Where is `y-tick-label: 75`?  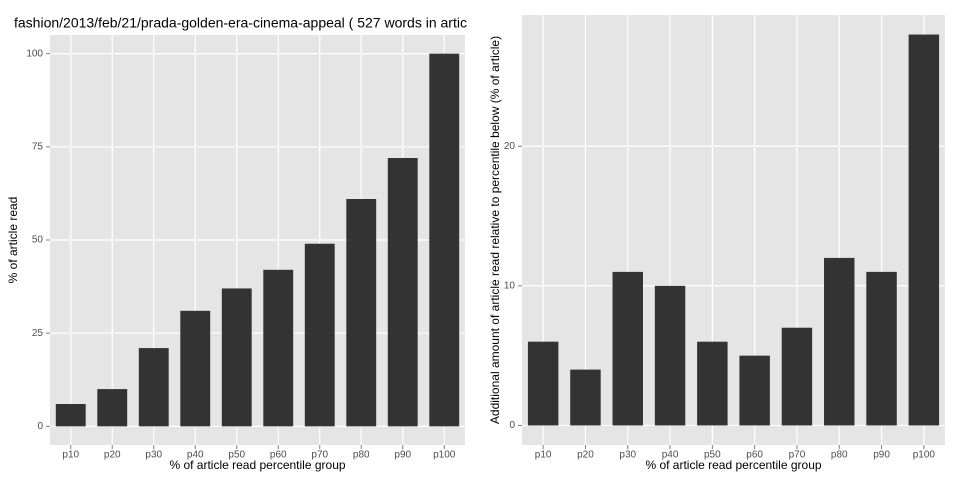 y-tick-label: 75 is located at coordinates (38, 146).